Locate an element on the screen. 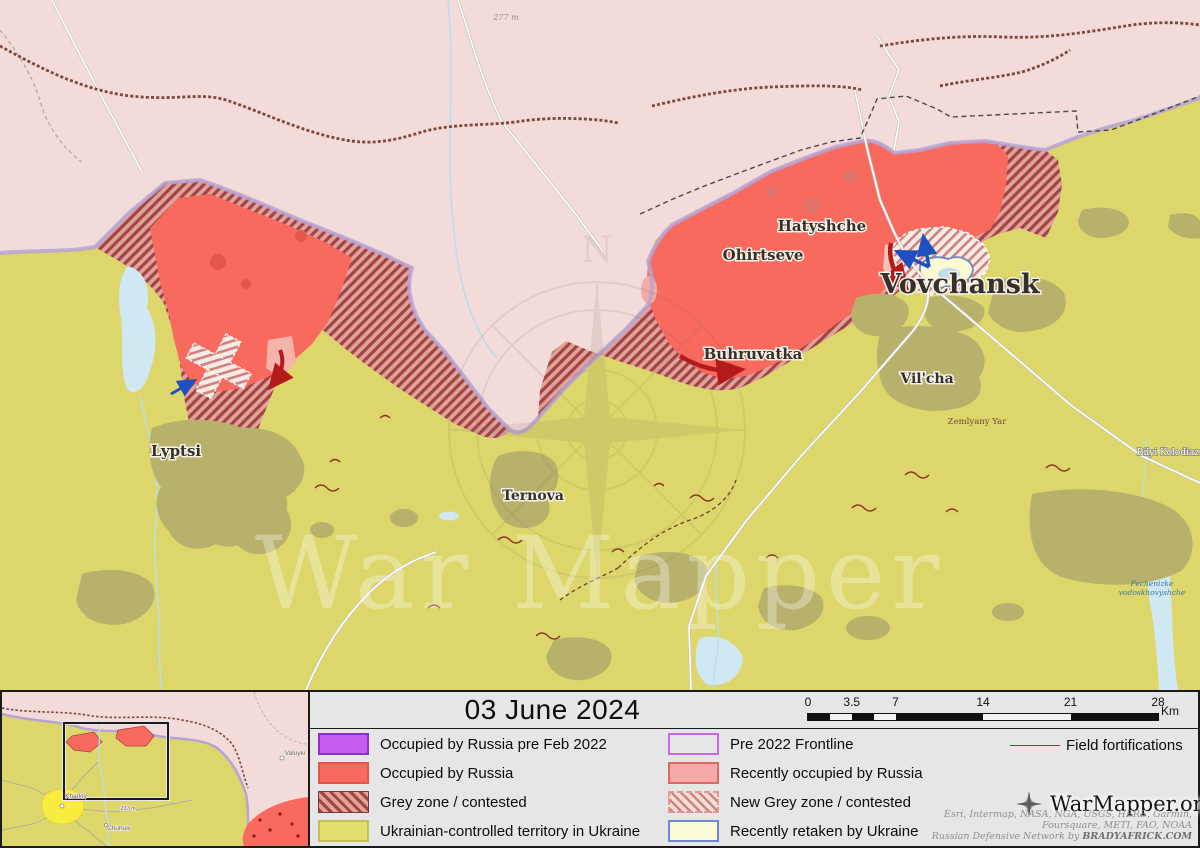  legend-label: Recently retaken by Ukraine is located at coordinates (824, 831).